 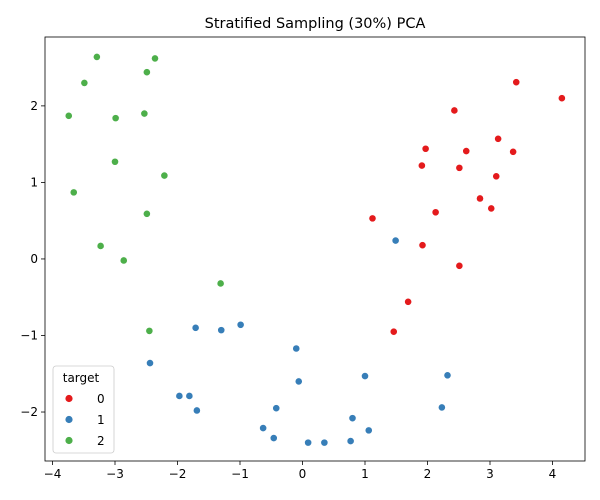 What do you see at coordinates (101, 420) in the screenshot?
I see `legend-label-1: 1` at bounding box center [101, 420].